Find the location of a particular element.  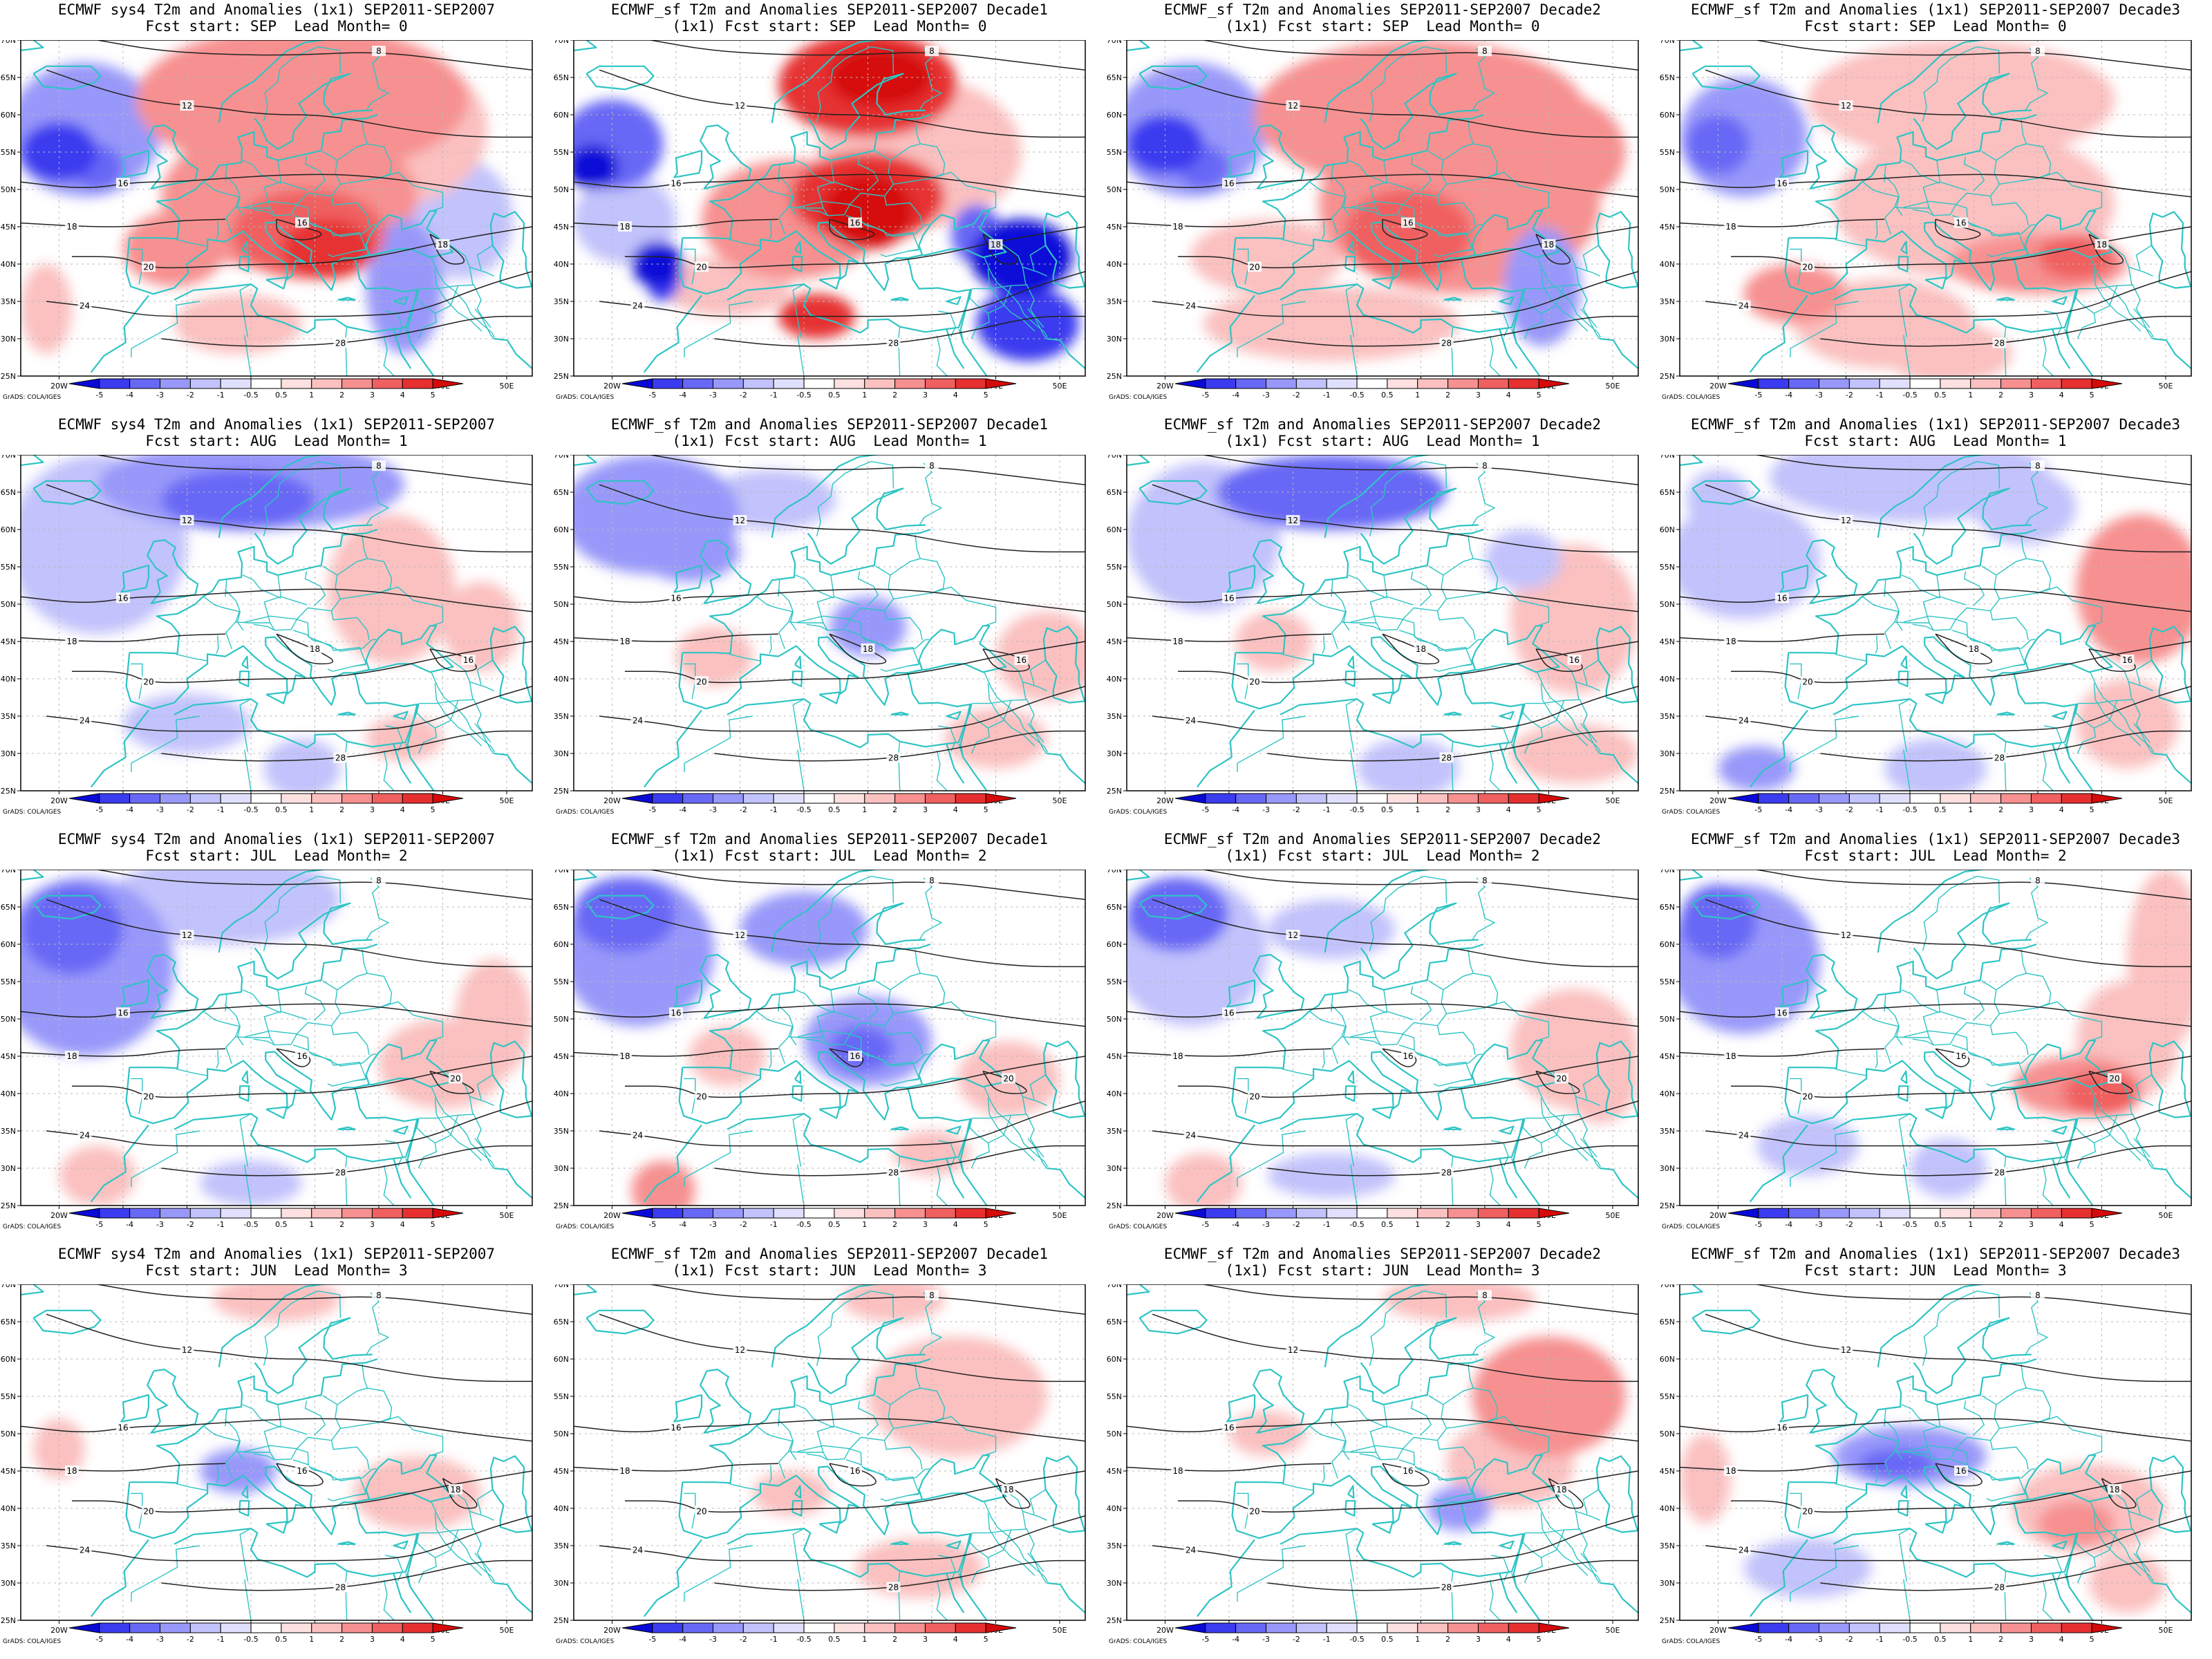

lon-tick-label: 50E is located at coordinates (1060, 1630).